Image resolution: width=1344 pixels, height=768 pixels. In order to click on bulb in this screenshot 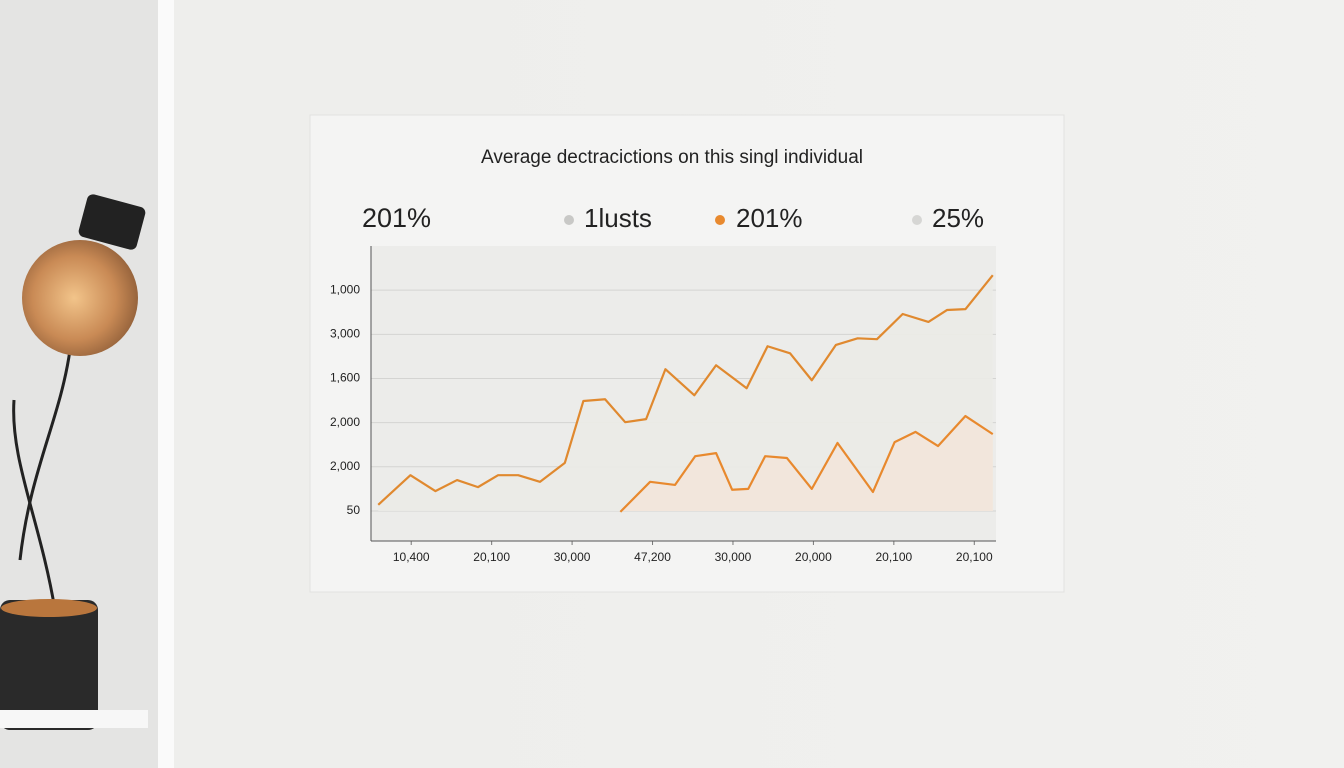, I will do `click(80, 298)`.